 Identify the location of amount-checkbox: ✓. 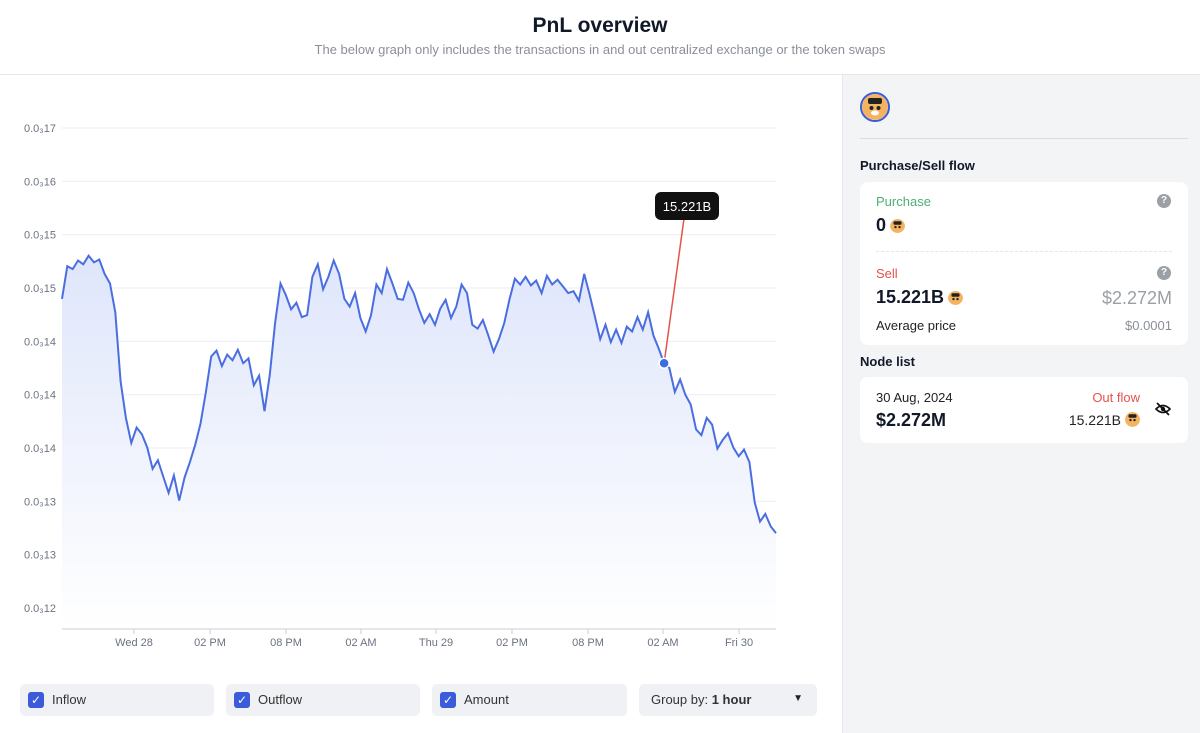
(448, 700).